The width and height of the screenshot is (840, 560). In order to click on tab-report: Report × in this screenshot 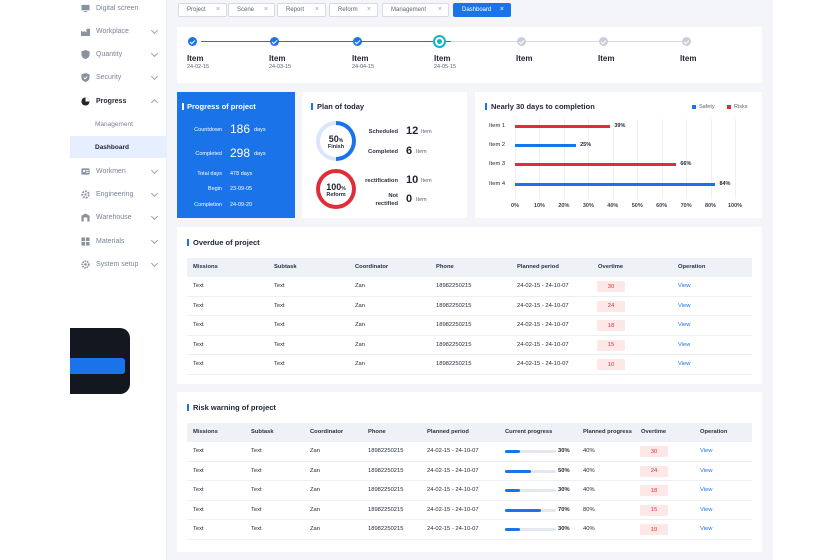, I will do `click(301, 10)`.